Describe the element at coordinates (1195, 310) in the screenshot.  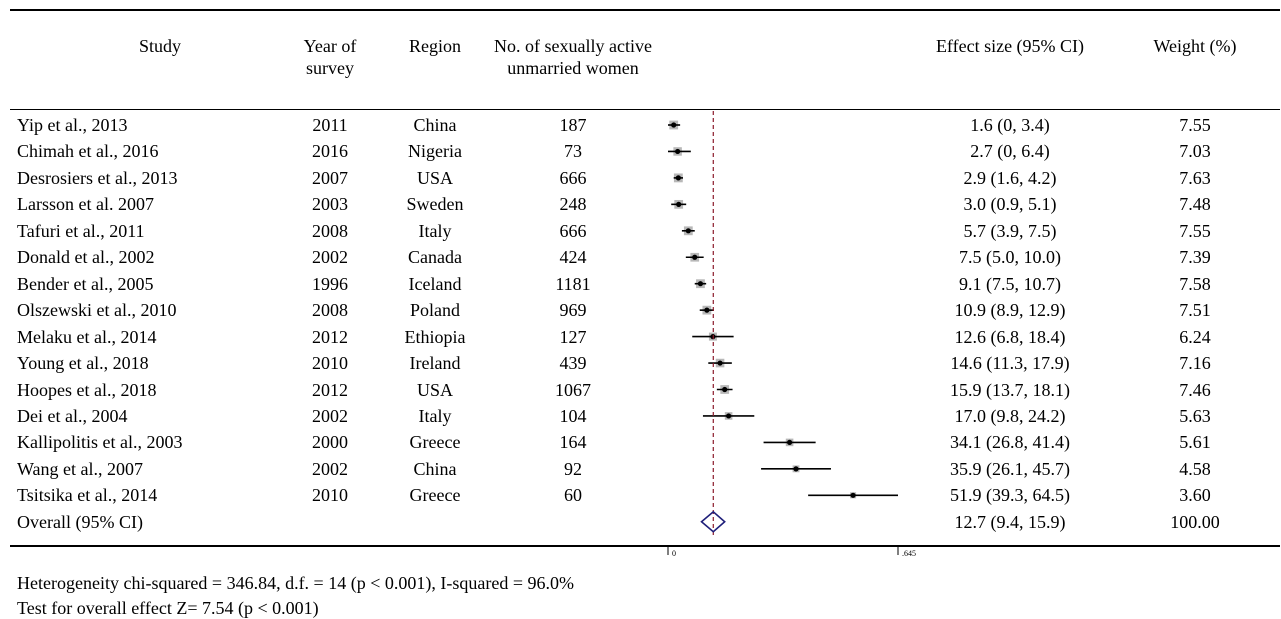
I see `weight-cell: 7.51` at that location.